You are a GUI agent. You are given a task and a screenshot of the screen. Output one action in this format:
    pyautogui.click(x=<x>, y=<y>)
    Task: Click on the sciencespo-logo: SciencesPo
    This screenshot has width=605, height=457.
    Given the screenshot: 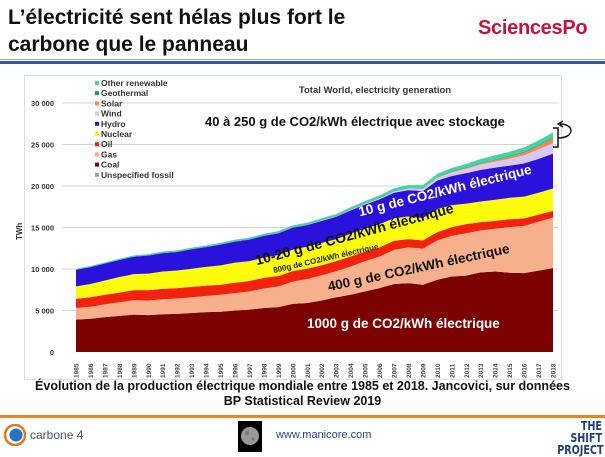 What is the action you would take?
    pyautogui.click(x=533, y=28)
    